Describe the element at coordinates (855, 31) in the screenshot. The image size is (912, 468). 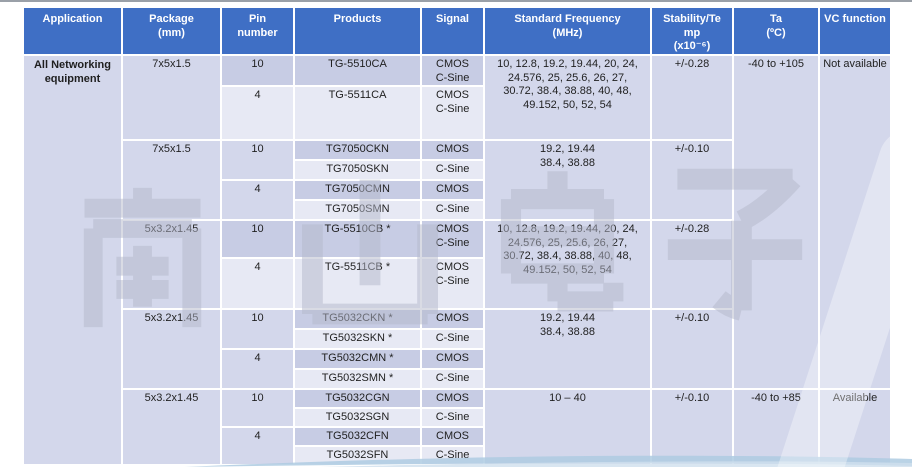
I see `col-header-vc-function: VC function` at that location.